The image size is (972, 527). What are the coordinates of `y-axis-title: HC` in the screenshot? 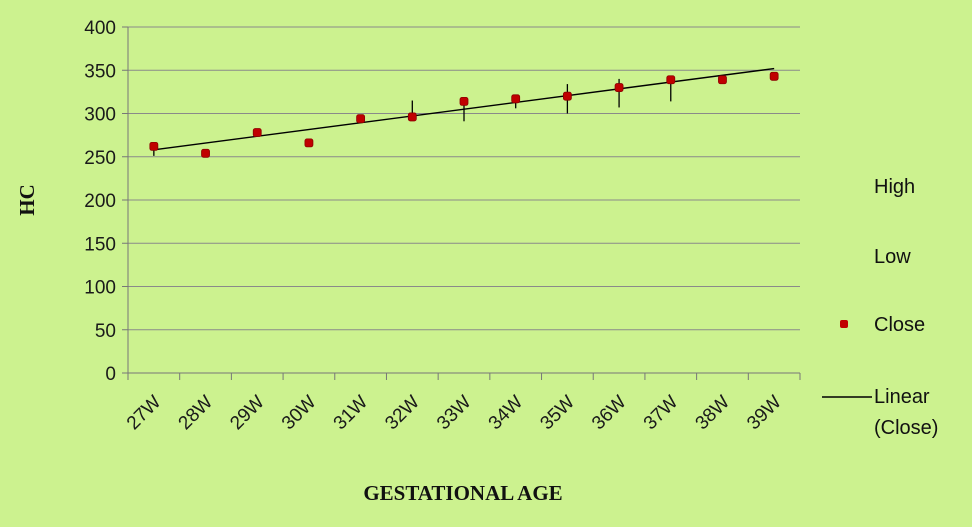 It's located at (27, 200).